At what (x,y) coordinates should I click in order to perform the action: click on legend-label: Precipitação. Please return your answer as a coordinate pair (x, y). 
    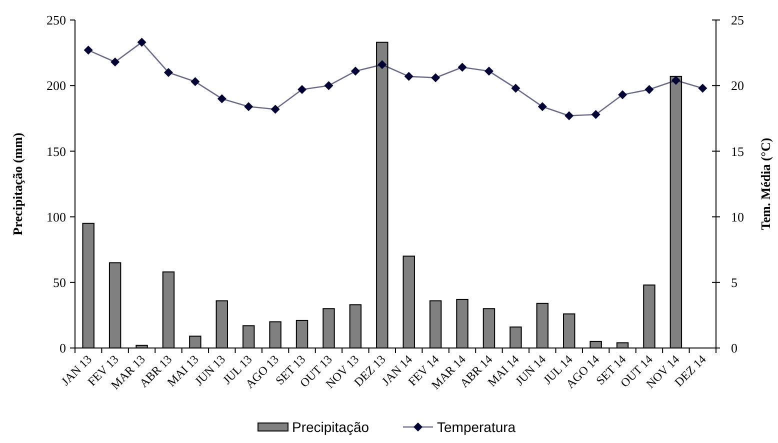
    Looking at the image, I should click on (331, 427).